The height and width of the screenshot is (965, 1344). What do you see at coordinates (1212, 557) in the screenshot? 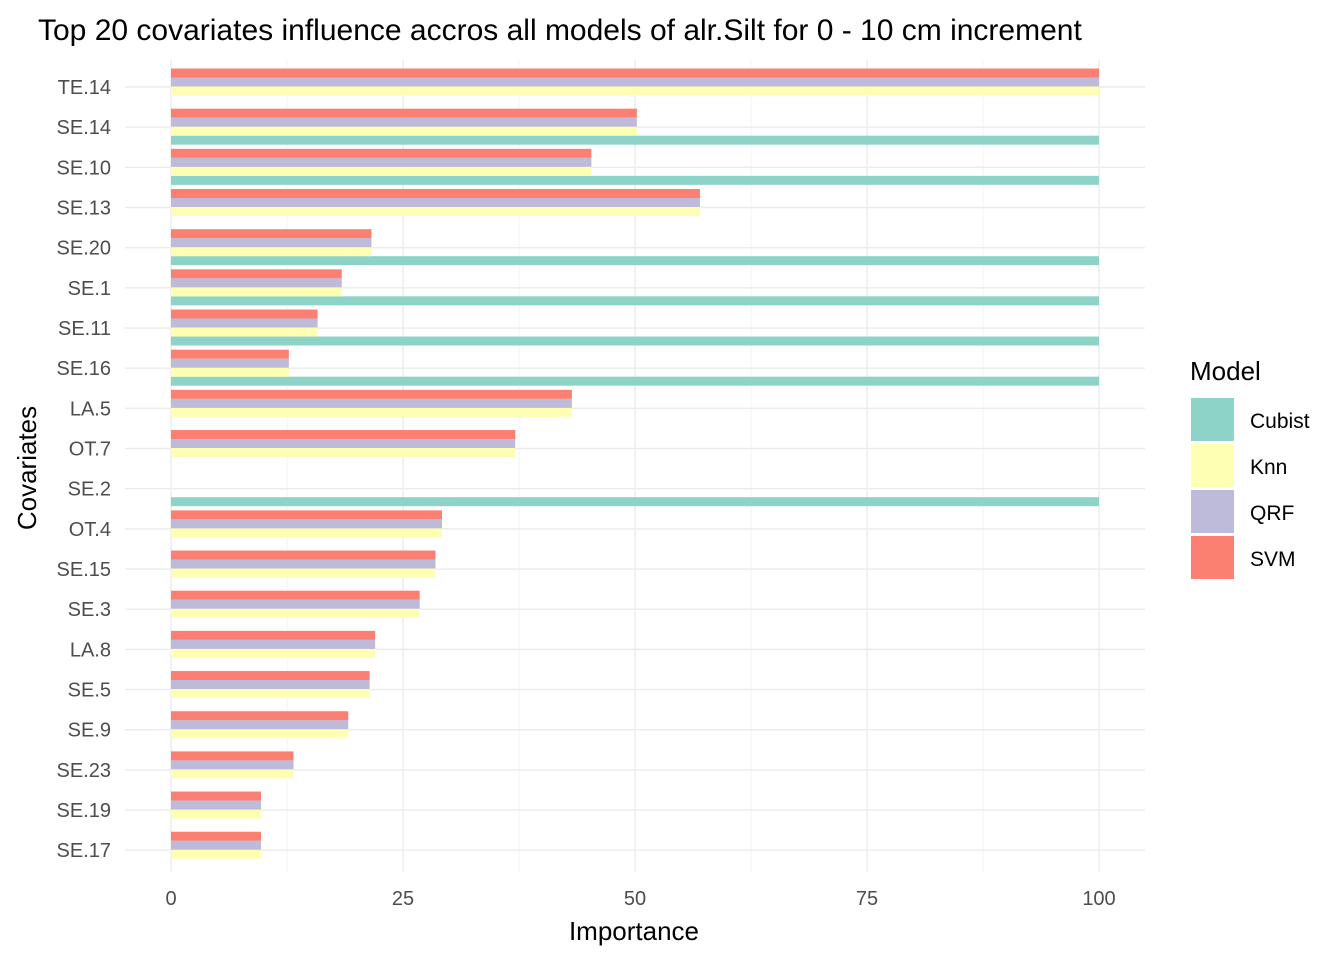
I see `legend-swatch-svm` at bounding box center [1212, 557].